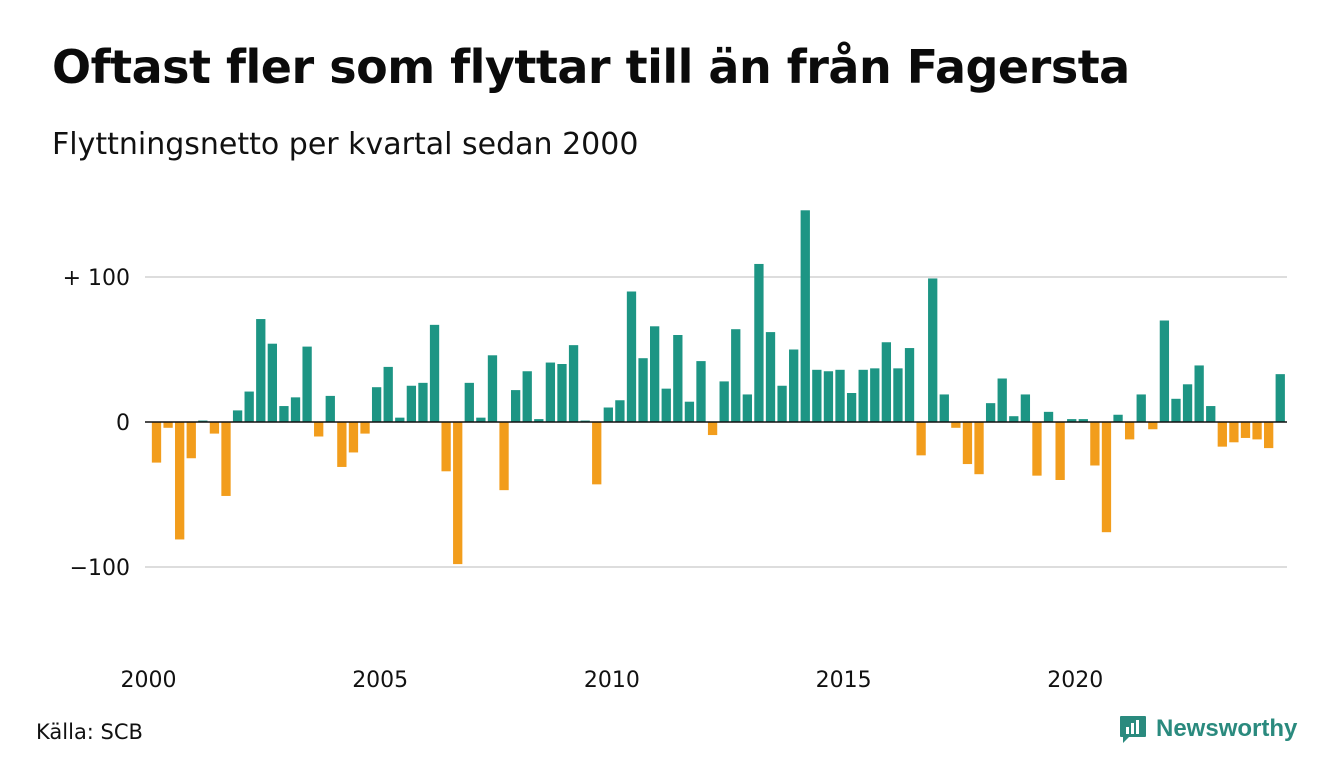 This screenshot has height=780, width=1340. Describe the element at coordinates (89, 732) in the screenshot. I see `source-note: Källa: SCB` at that location.